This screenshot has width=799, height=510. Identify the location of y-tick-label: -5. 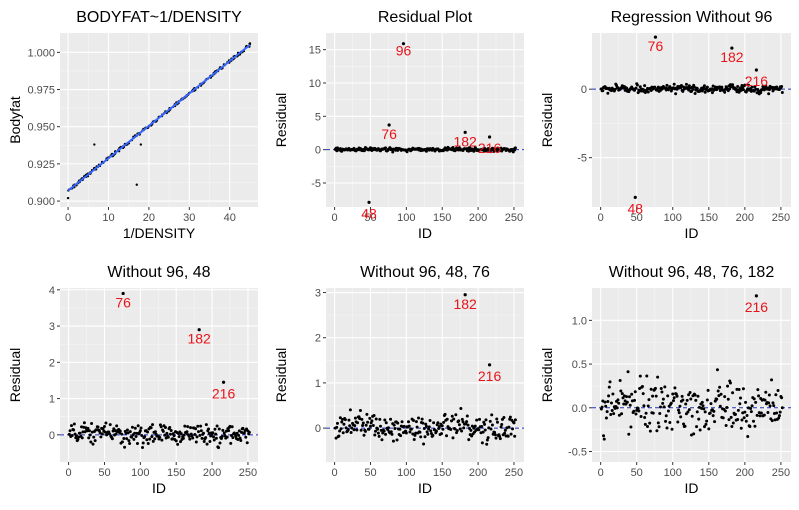
(316, 184).